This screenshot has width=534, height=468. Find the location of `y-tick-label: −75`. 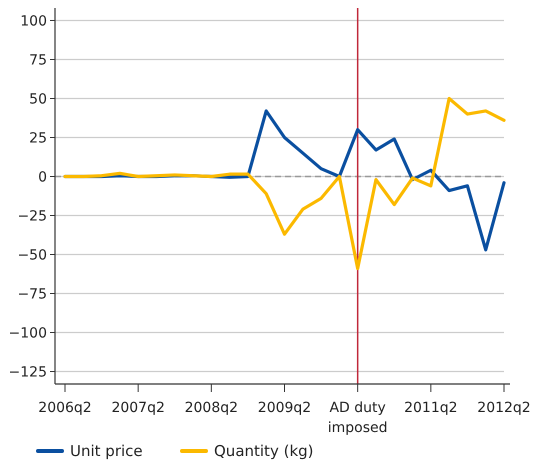

y-tick-label: −75 is located at coordinates (32, 294).